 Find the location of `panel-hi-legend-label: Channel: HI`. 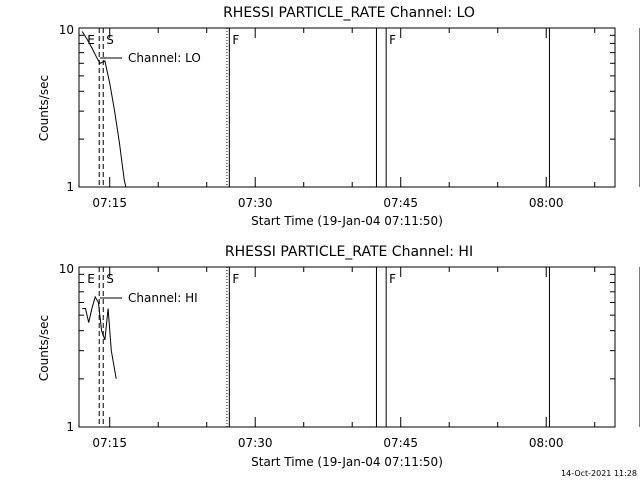

panel-hi-legend-label: Channel: HI is located at coordinates (163, 298).